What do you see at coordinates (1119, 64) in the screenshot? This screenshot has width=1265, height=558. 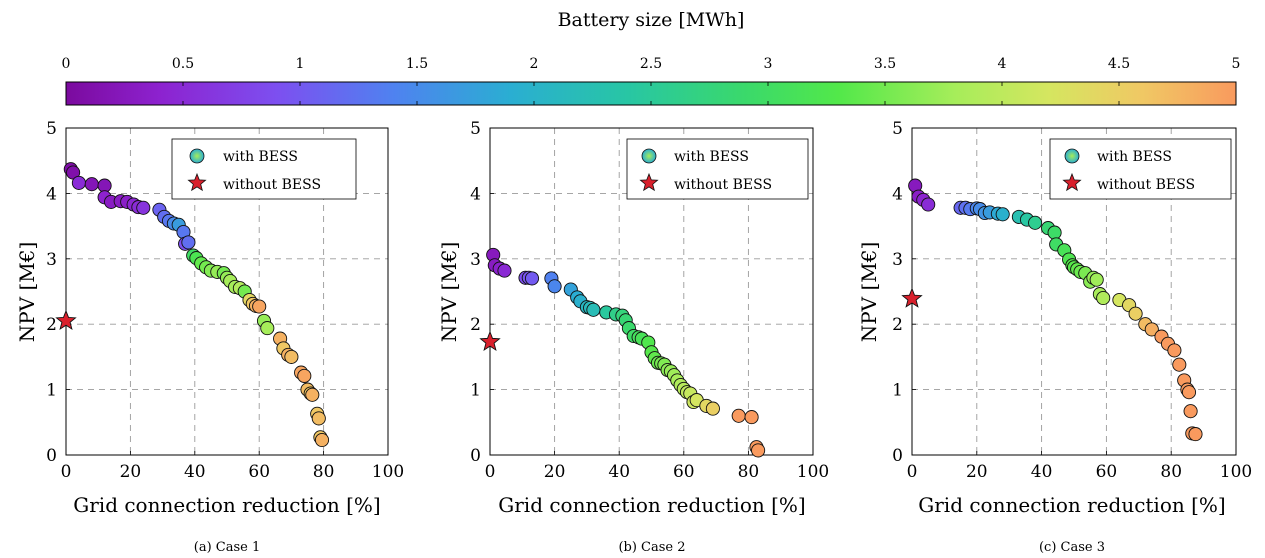 I see `colorbar-tick-label: 4.5` at bounding box center [1119, 64].